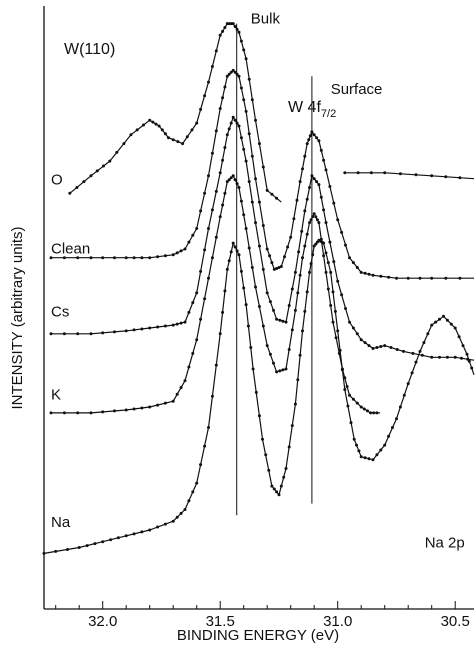 Image resolution: width=476 pixels, height=649 pixels. What do you see at coordinates (337, 621) in the screenshot?
I see `x-tick-label: 31.0` at bounding box center [337, 621].